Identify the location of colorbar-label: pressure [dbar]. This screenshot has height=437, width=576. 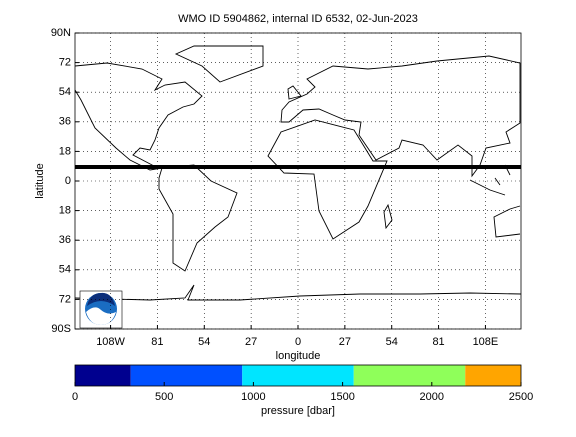
(298, 411).